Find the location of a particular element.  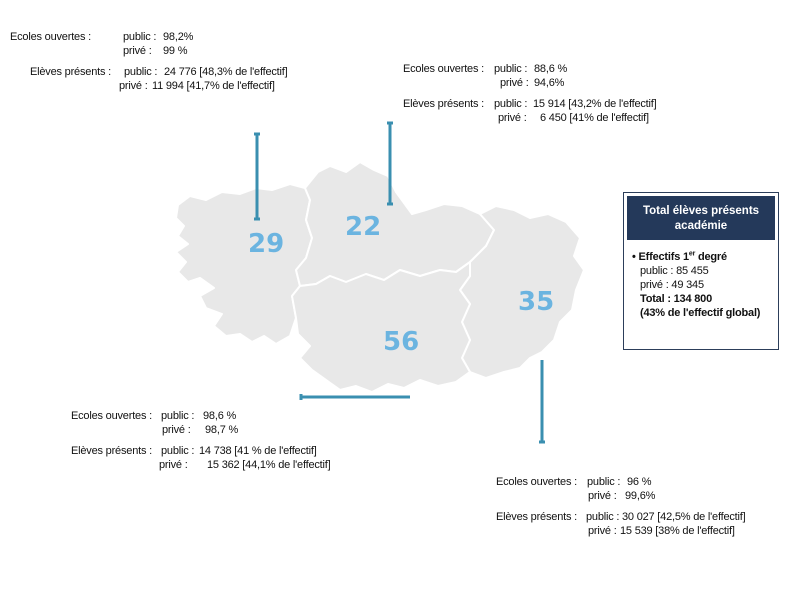

ecoles-public-value: 98,6 % is located at coordinates (220, 416).